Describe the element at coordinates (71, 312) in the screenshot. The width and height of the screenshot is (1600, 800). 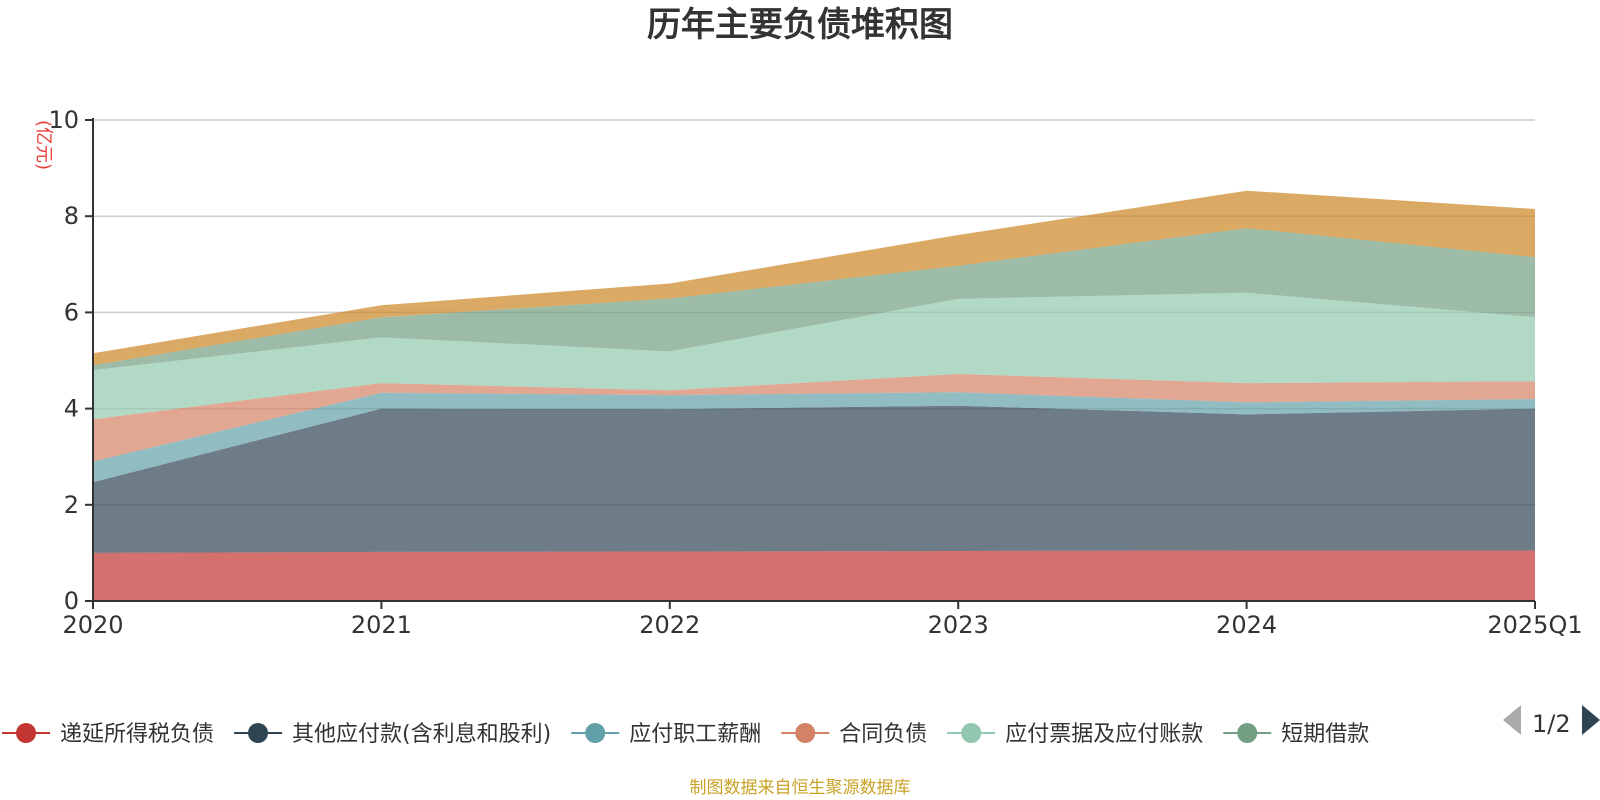
I see `y-tick-label: 6` at that location.